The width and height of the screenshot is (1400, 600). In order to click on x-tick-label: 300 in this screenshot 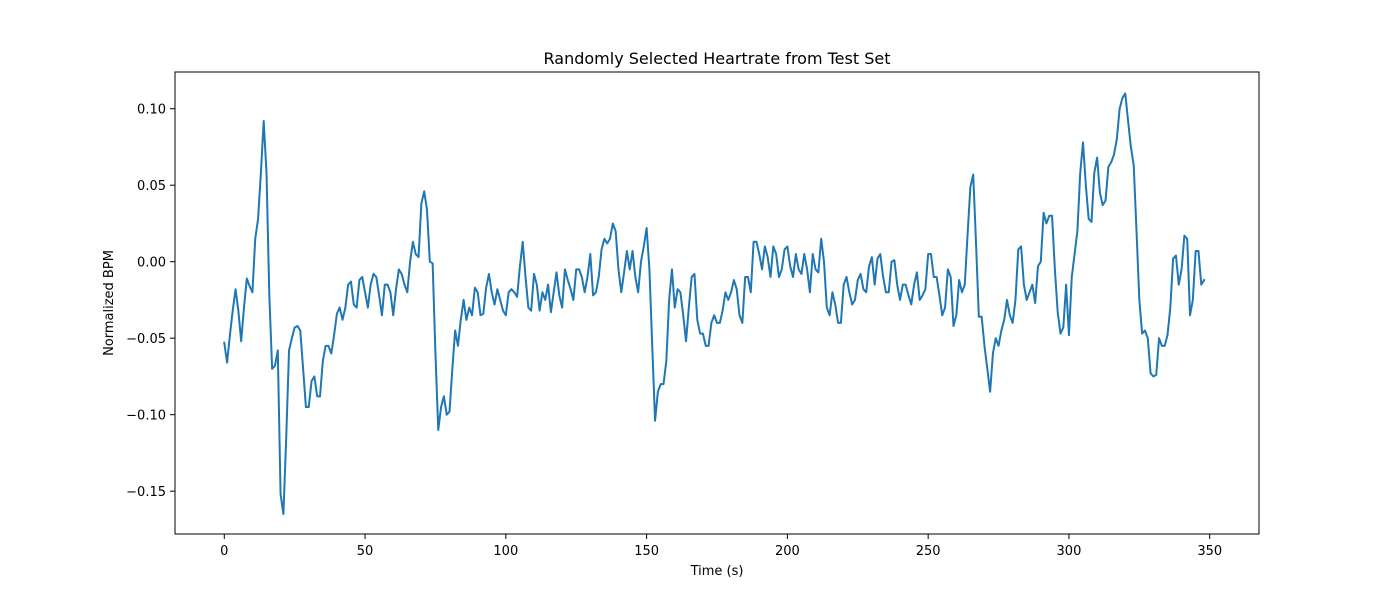, I will do `click(1069, 551)`.